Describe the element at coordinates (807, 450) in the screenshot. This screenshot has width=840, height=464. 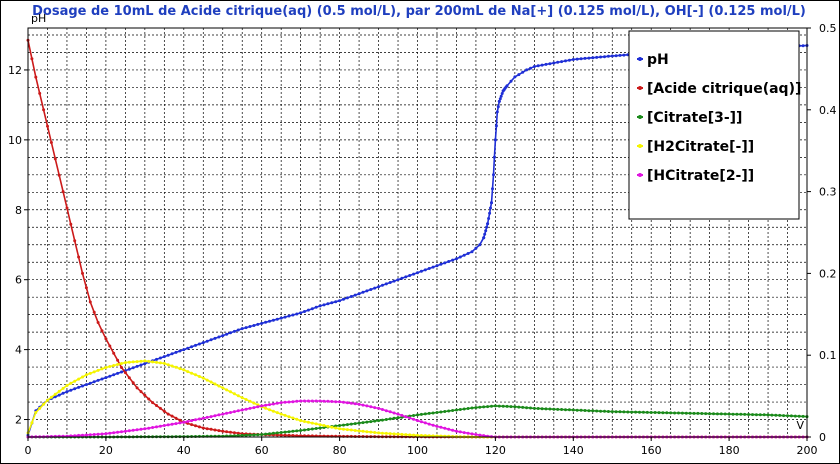
I see `x-tick-label: 200` at that location.